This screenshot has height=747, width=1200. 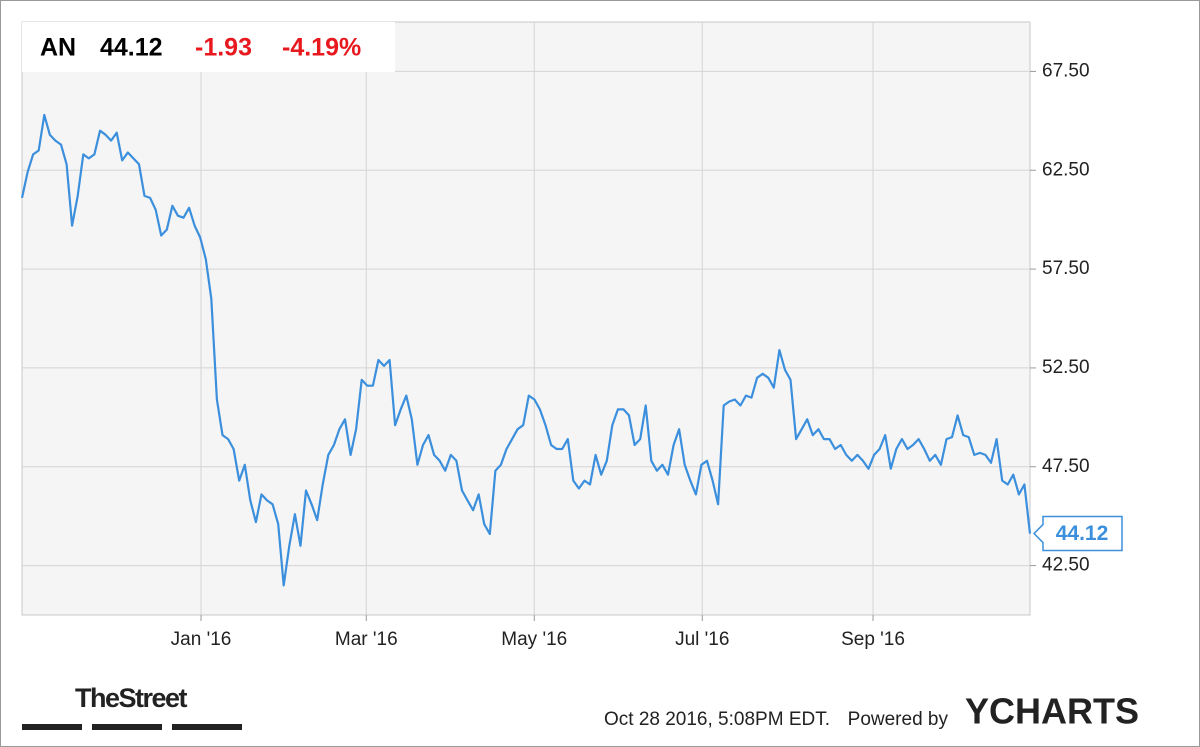 What do you see at coordinates (223, 48) in the screenshot?
I see `change: -1.93` at bounding box center [223, 48].